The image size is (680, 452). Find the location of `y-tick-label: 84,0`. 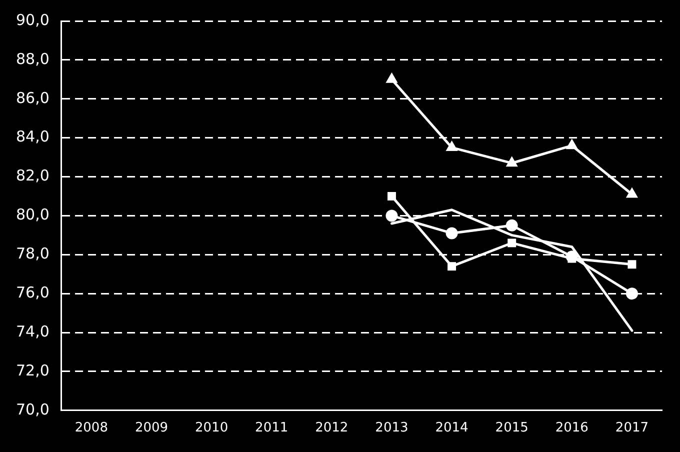

y-tick-label: 84,0 is located at coordinates (33, 137).